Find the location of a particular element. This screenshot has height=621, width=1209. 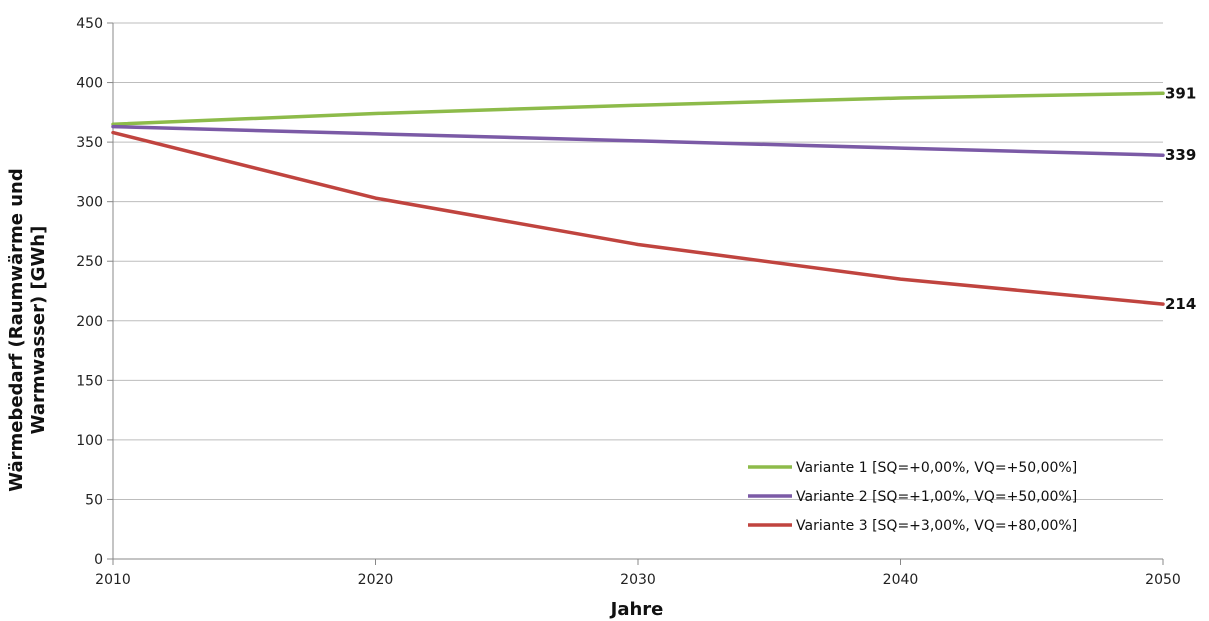

x-tick-label: 2040 is located at coordinates (901, 580).